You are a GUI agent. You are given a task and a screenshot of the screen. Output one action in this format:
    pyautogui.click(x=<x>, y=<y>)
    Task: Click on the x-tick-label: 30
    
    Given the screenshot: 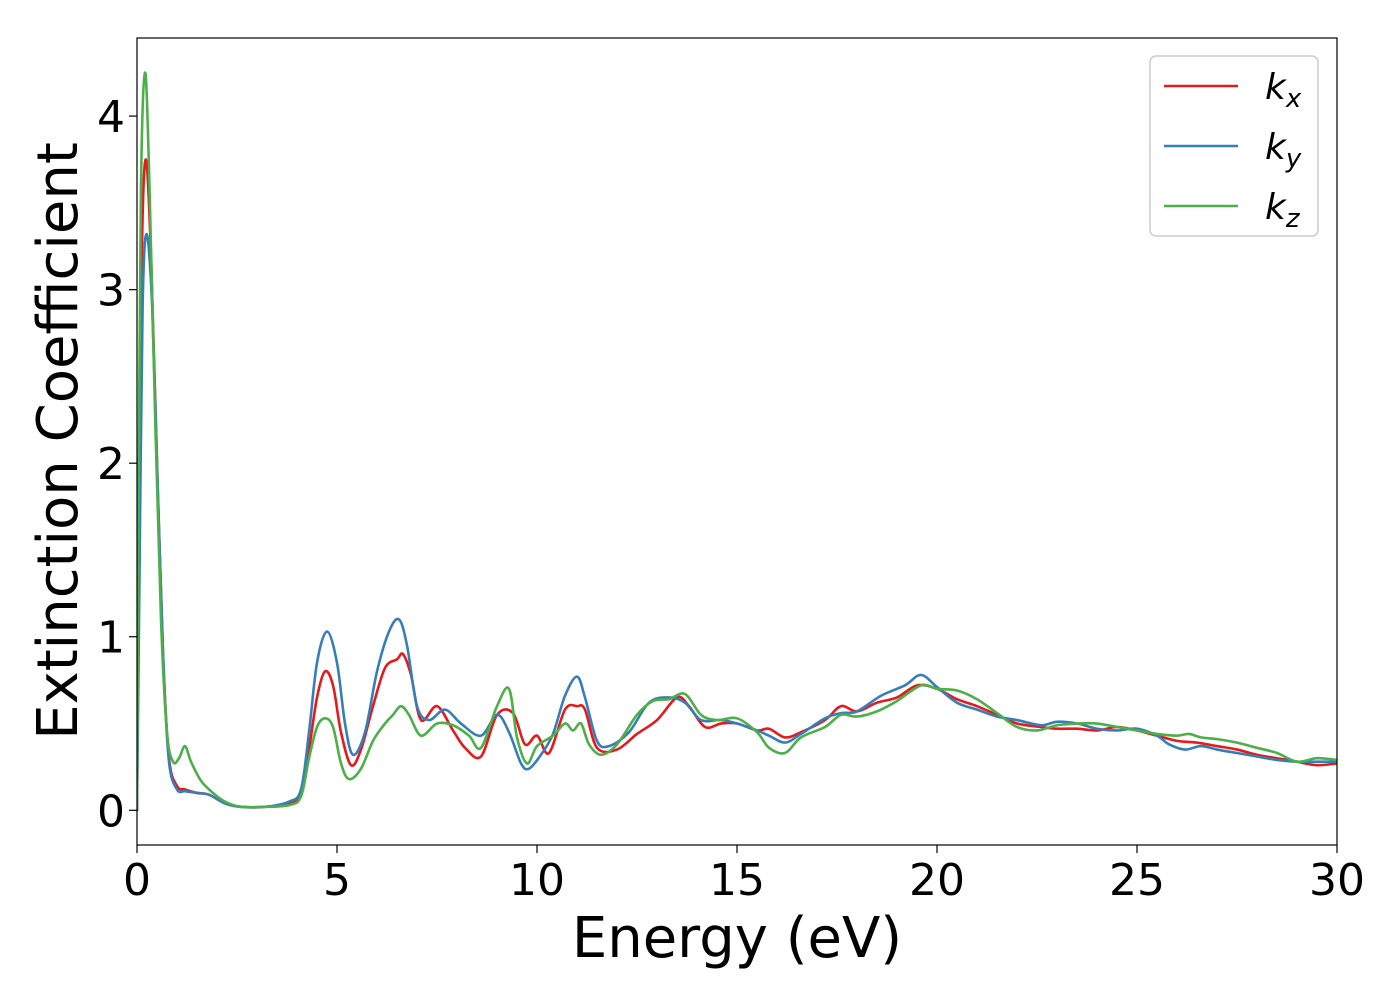 What is the action you would take?
    pyautogui.click(x=1337, y=880)
    